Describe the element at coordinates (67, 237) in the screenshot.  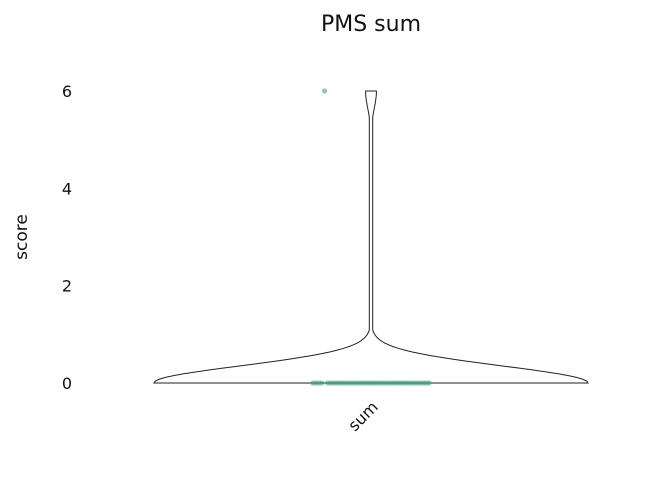
I see `y-axis-ticks: 0 2 4 6` at that location.